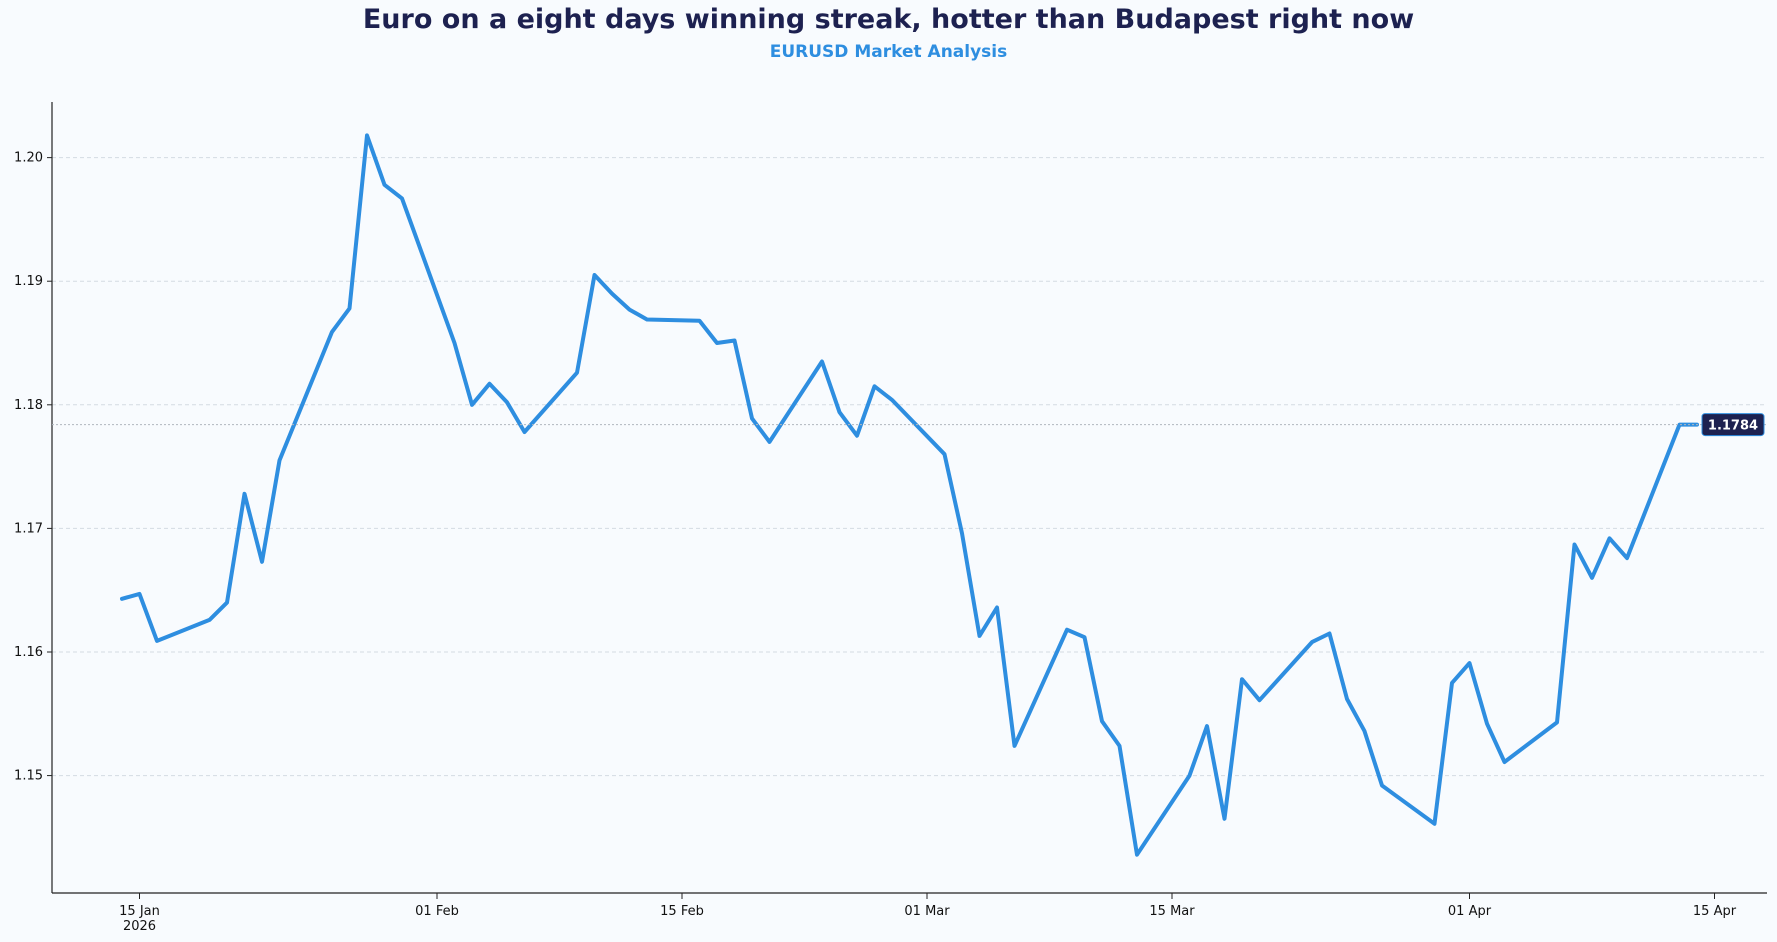 The width and height of the screenshot is (1777, 942). What do you see at coordinates (28, 281) in the screenshot?
I see `y-tick-label: 1.19` at bounding box center [28, 281].